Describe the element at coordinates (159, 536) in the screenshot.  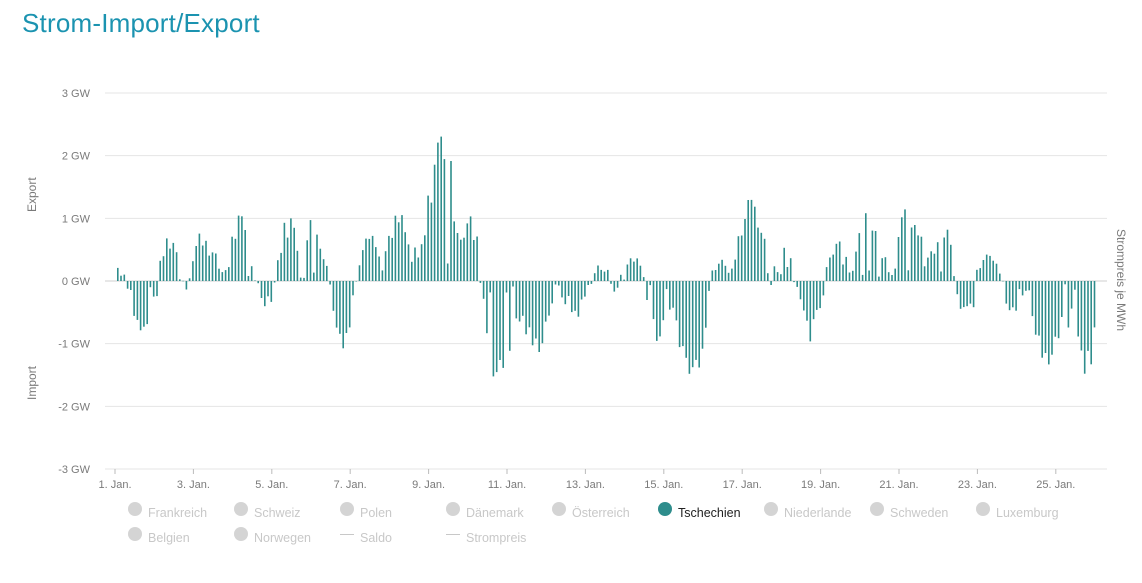
I see `legend-item-belgien: Belgien` at that location.